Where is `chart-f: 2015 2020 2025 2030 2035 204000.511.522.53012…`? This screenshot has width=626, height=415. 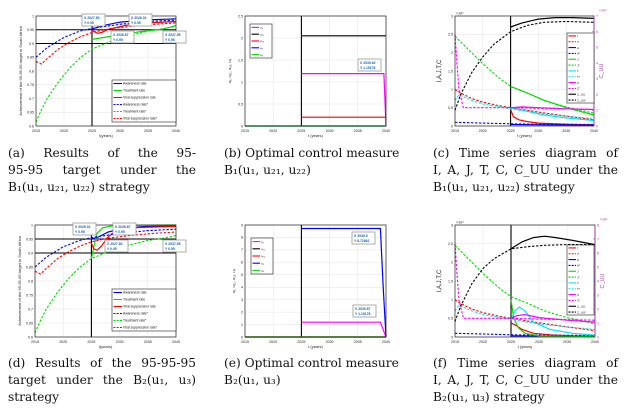
chart-f: 2015 2020 2025 2030 2035 204000.511.522.53012… is located at coordinates (522, 284).